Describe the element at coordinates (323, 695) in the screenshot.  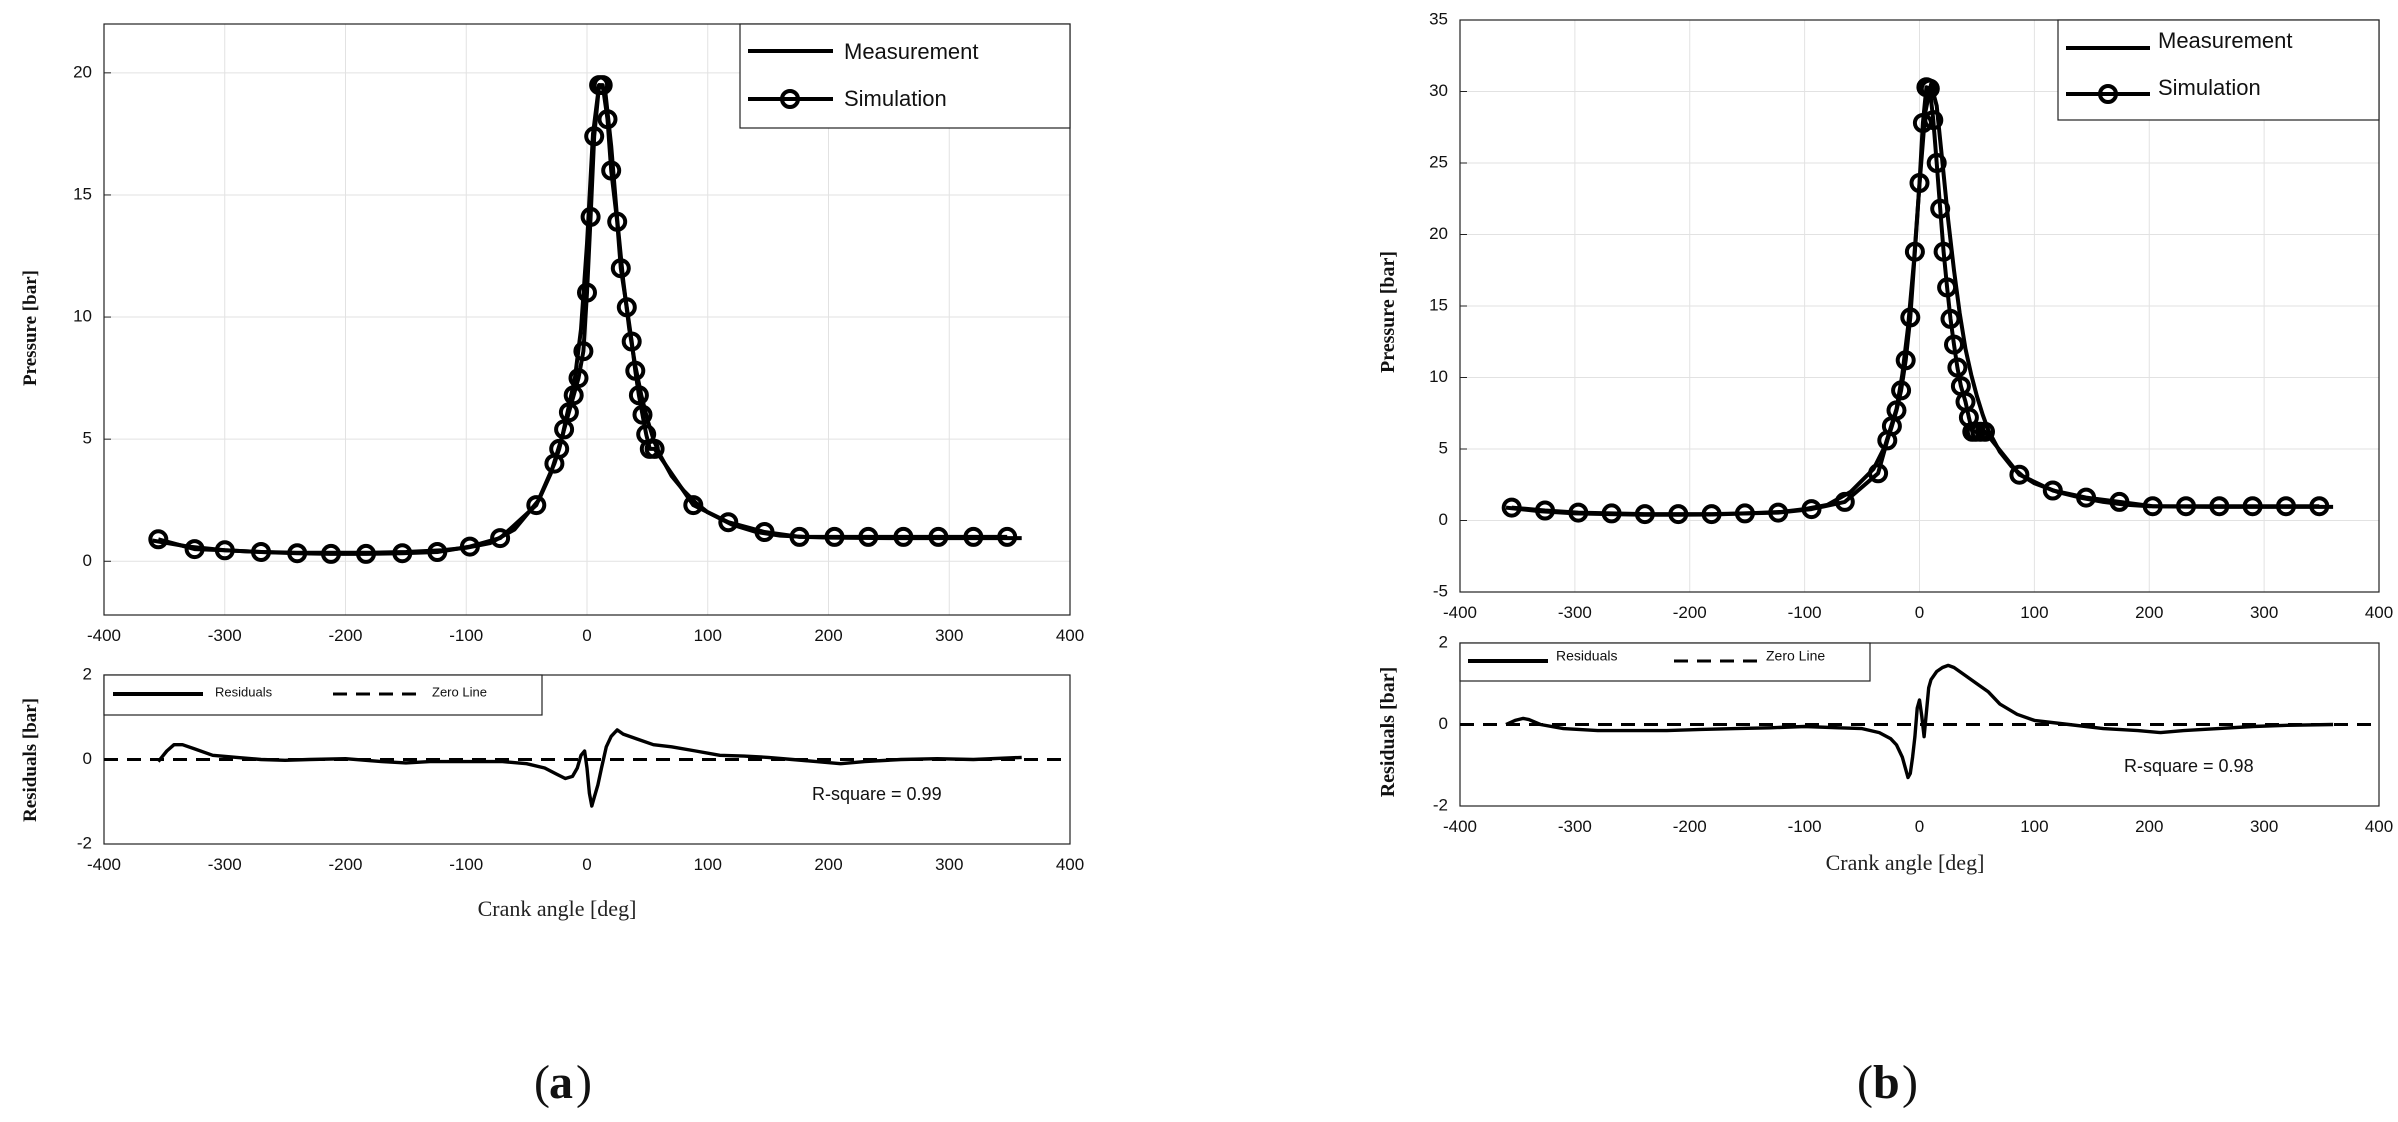
I see `panel-a-residuals-legend: Residuals Zero Line` at that location.